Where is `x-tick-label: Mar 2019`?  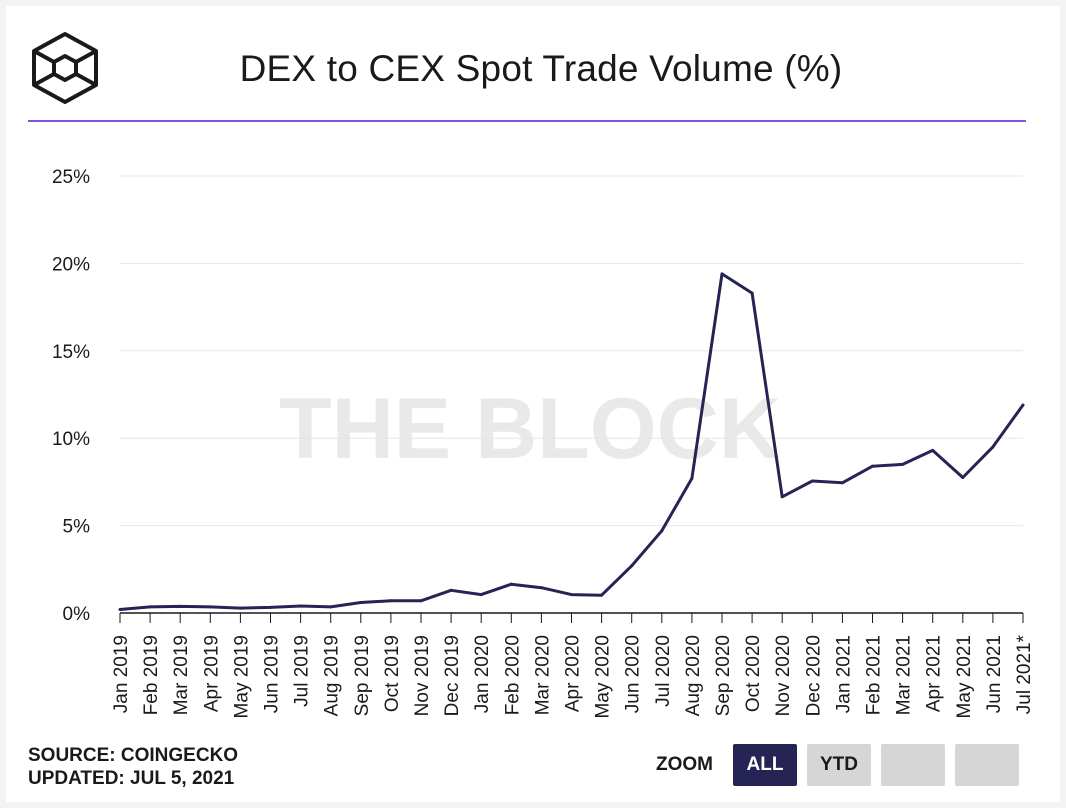
x-tick-label: Mar 2019 is located at coordinates (181, 675).